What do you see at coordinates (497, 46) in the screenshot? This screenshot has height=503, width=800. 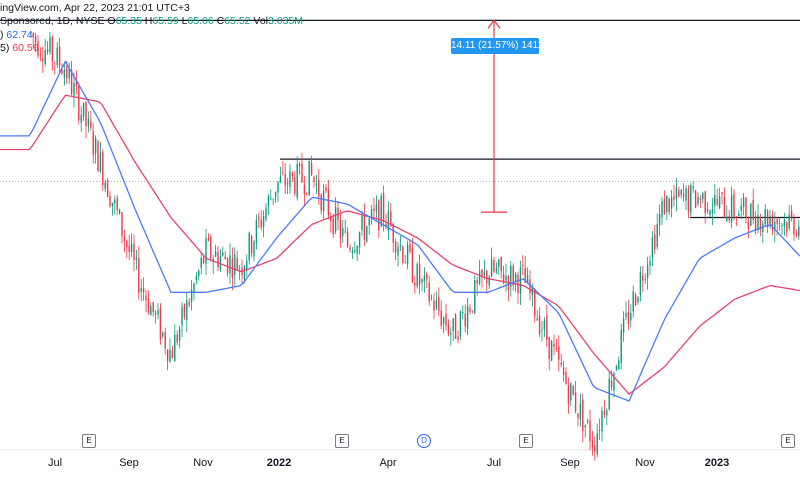 I see `measure-label: 14.11 (21.57%) 1411` at bounding box center [497, 46].